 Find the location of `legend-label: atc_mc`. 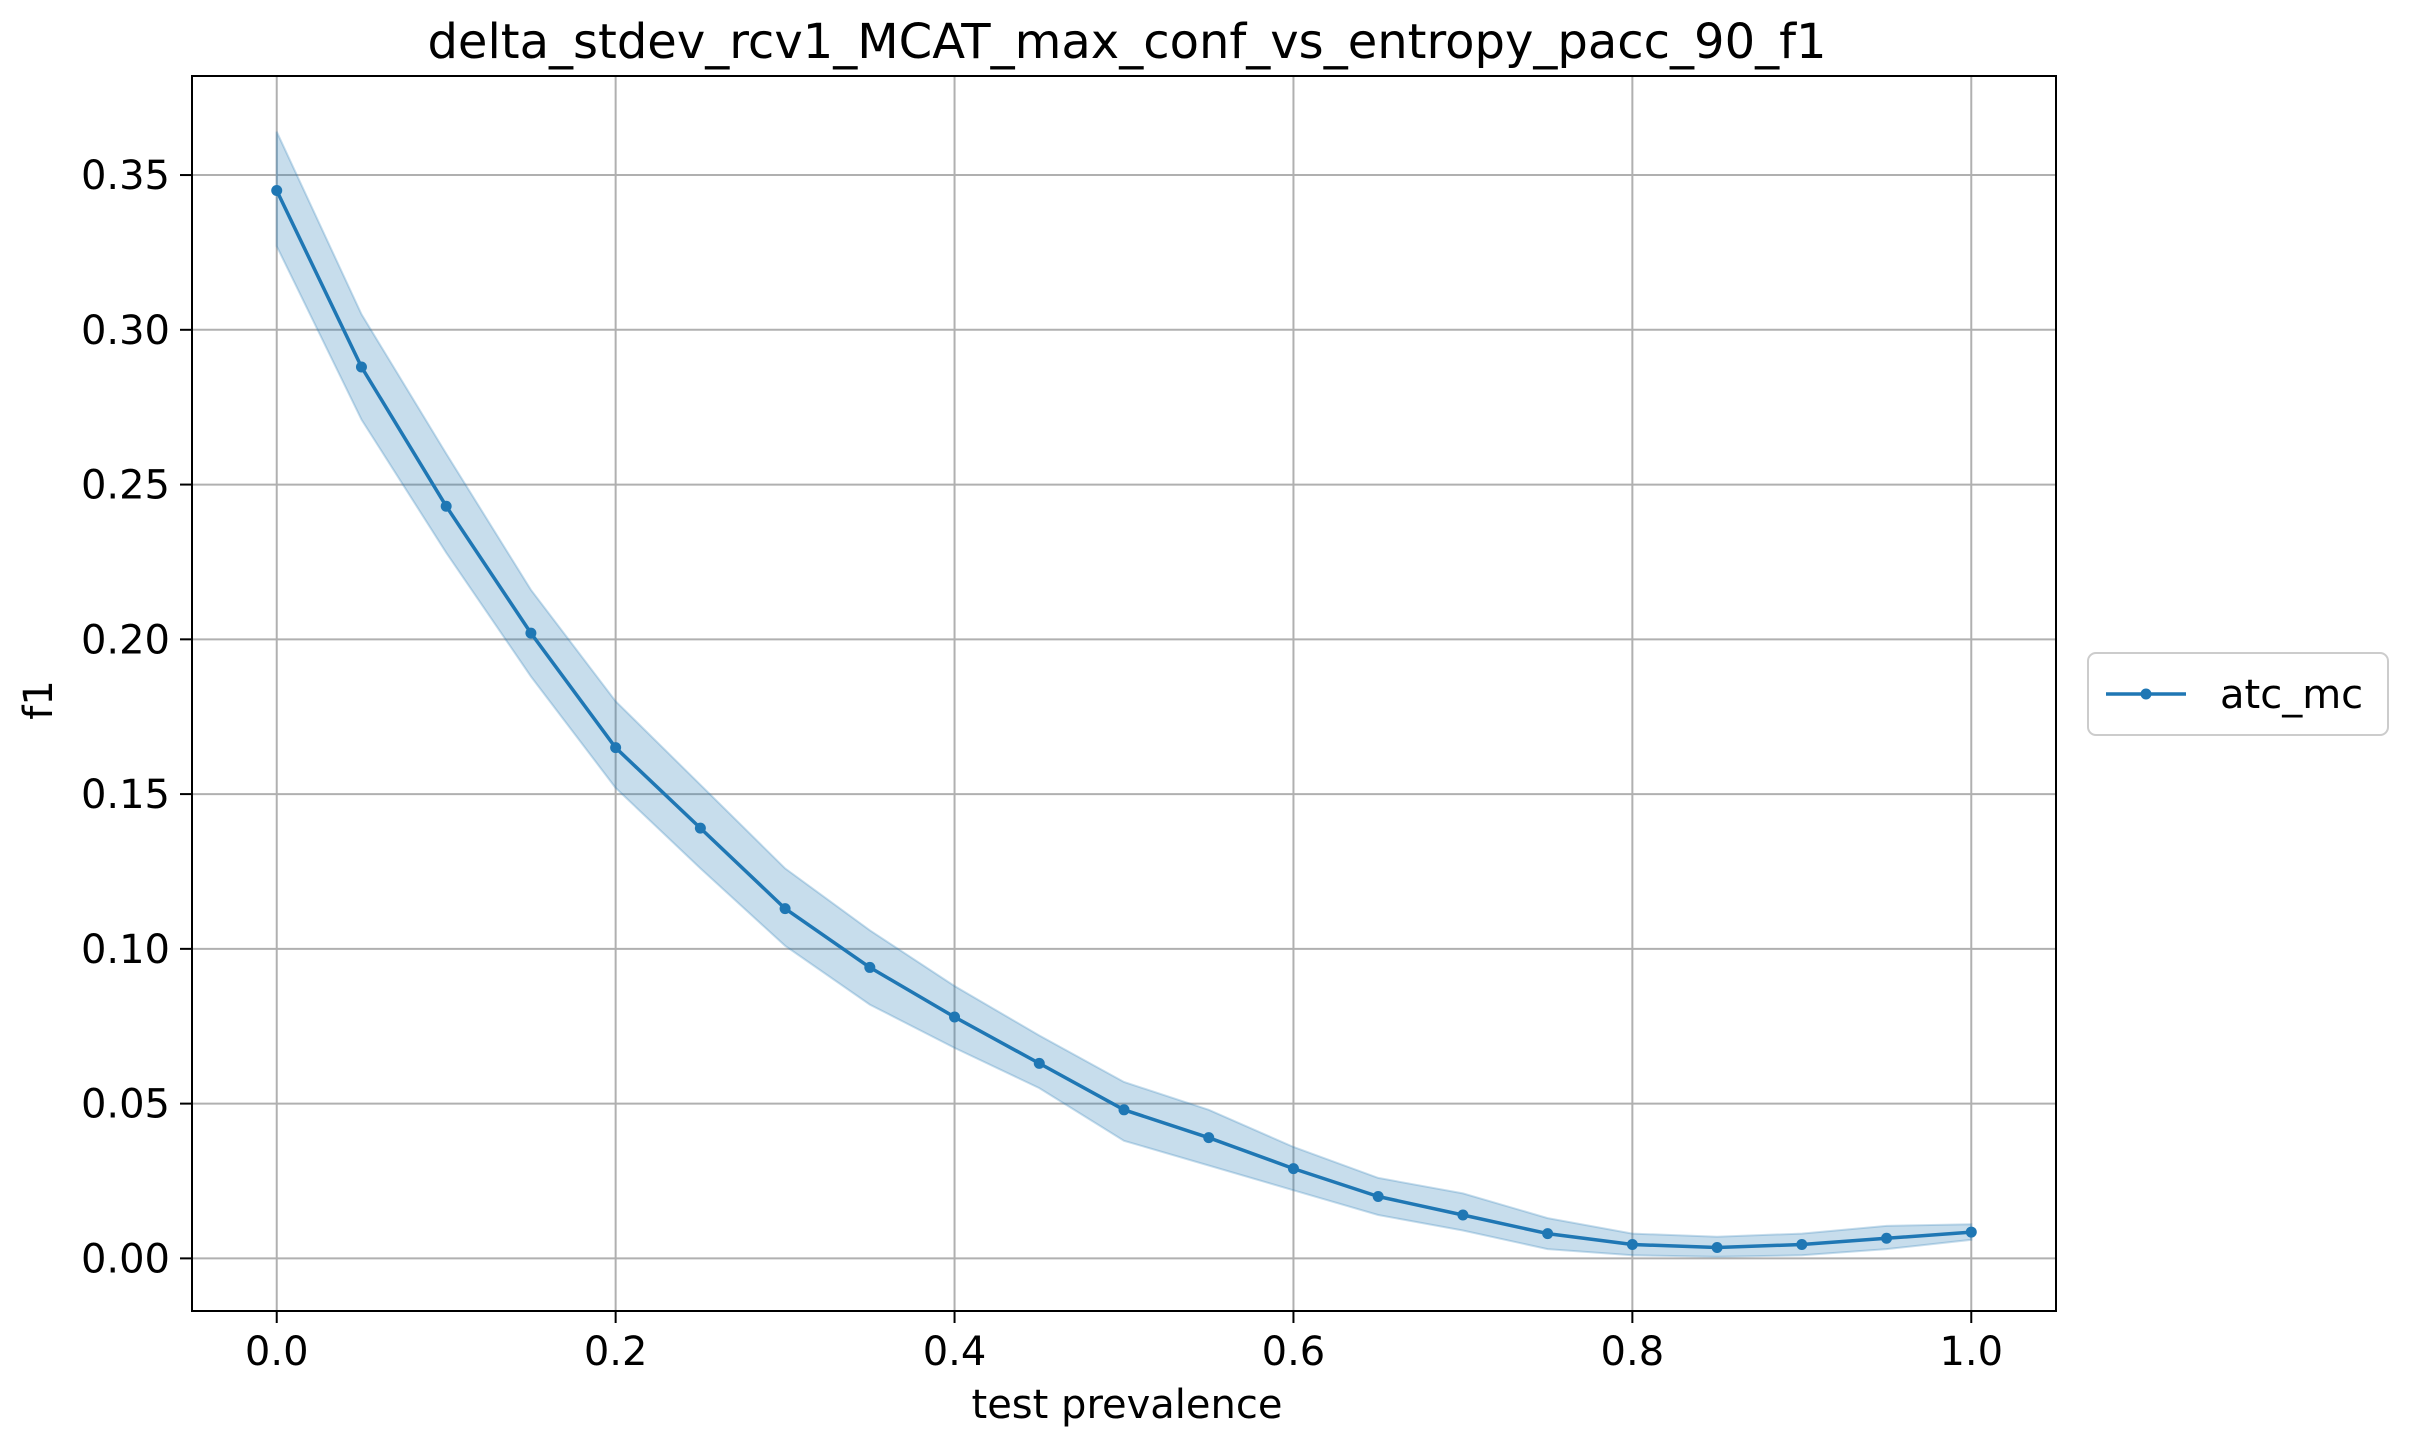

legend-label: atc_mc is located at coordinates (2291, 695).